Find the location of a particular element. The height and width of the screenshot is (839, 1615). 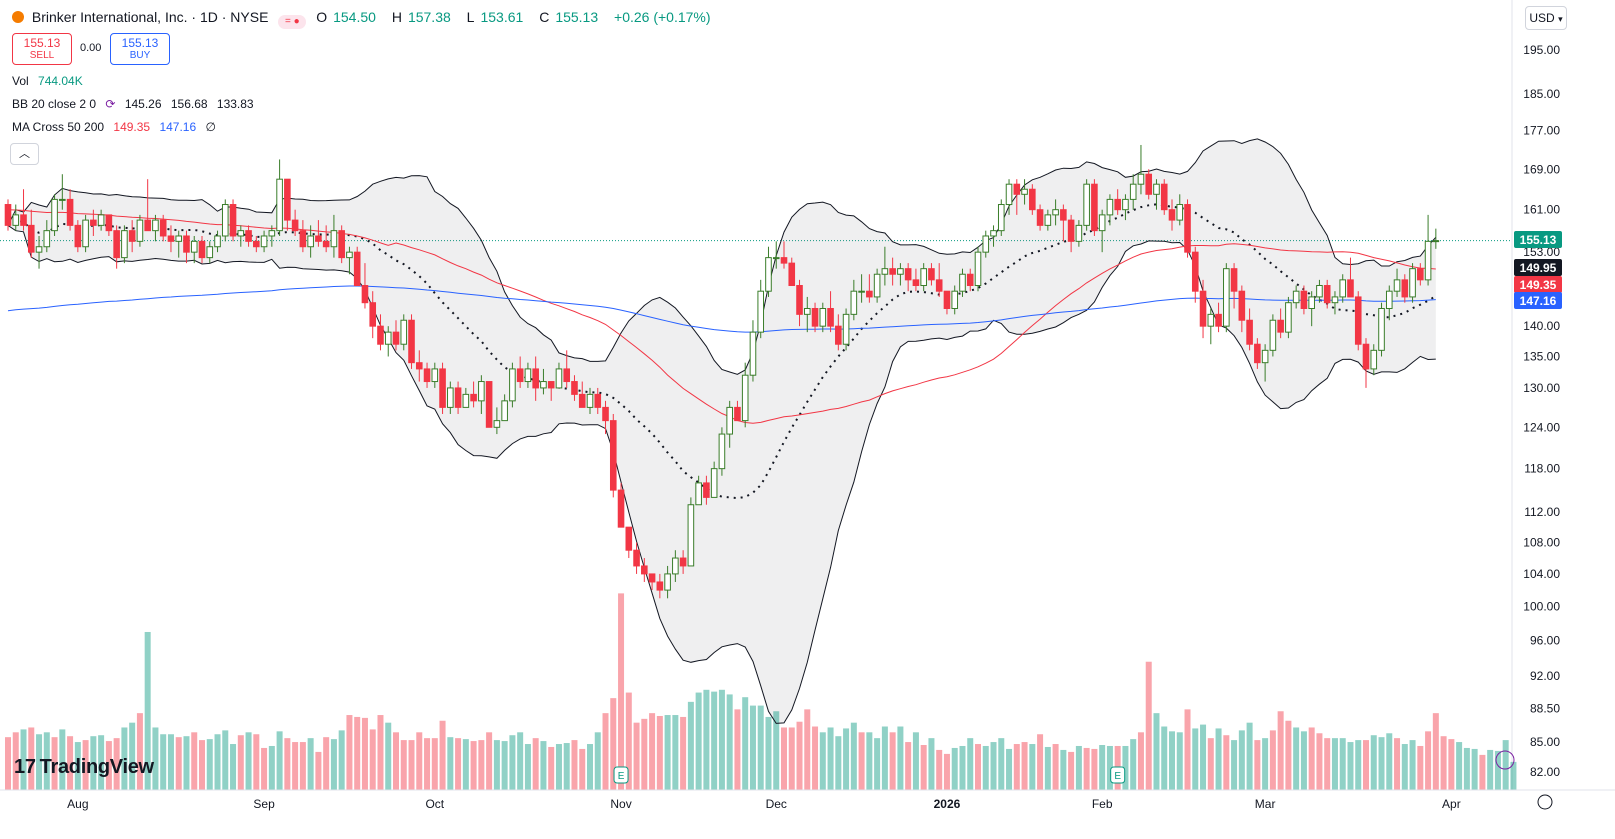

bb-legend: BB 20 close 2 0 ⟳ 145.26 156.68 133.83 is located at coordinates (136, 104).